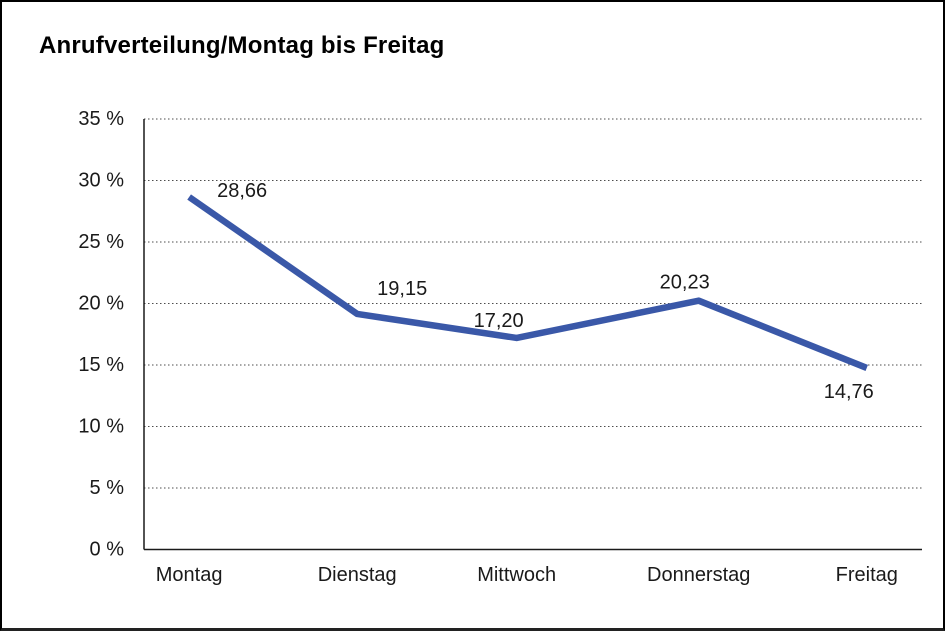 This screenshot has height=631, width=945. I want to click on data-label-montag: 28,66, so click(242, 191).